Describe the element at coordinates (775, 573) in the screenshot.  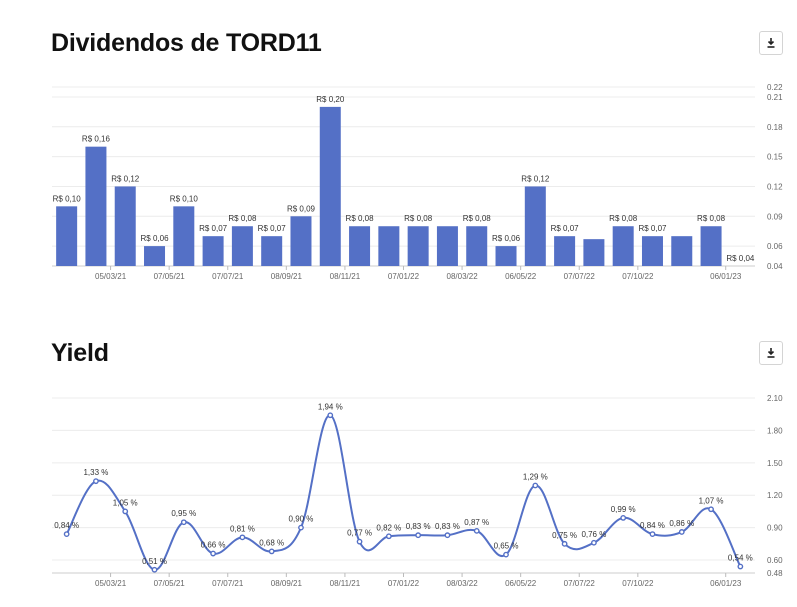
I see `y-tick-label: 0.48` at that location.